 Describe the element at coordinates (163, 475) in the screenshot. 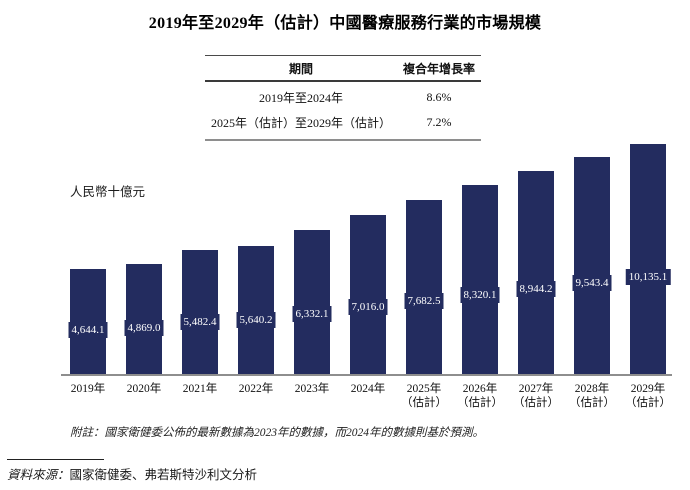

I see `source-text: 國家衛健委、弗若斯特沙利文分析` at that location.